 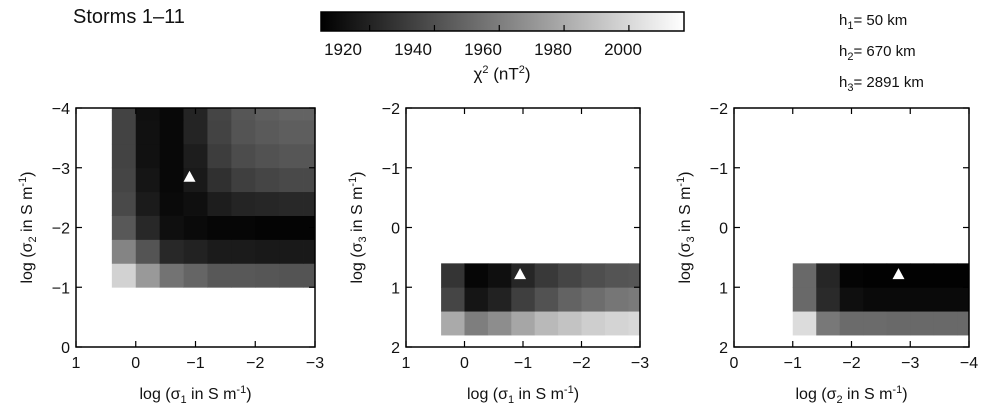 What do you see at coordinates (873, 22) in the screenshot?
I see `layer-depth-1: h1= 50 km` at bounding box center [873, 22].